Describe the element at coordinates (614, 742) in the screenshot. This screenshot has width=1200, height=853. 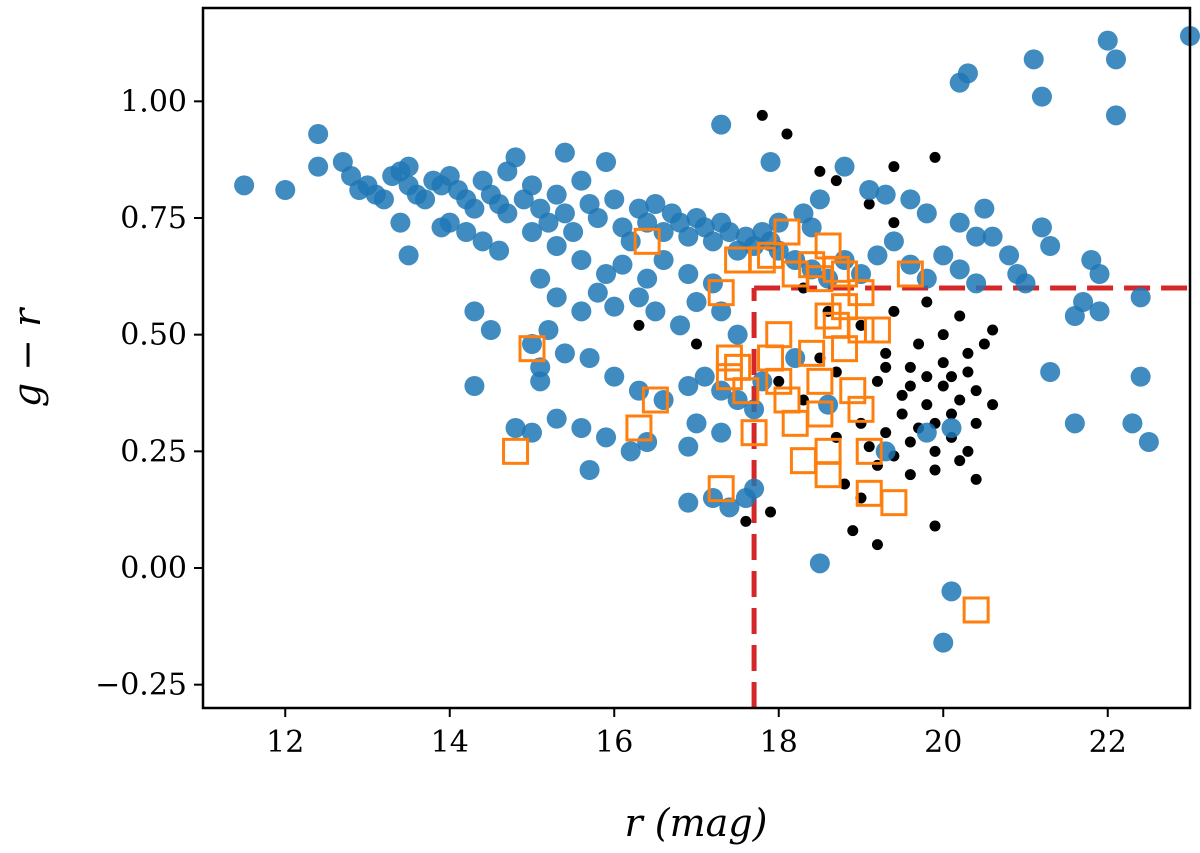
I see `x-tick-label: 16` at that location.